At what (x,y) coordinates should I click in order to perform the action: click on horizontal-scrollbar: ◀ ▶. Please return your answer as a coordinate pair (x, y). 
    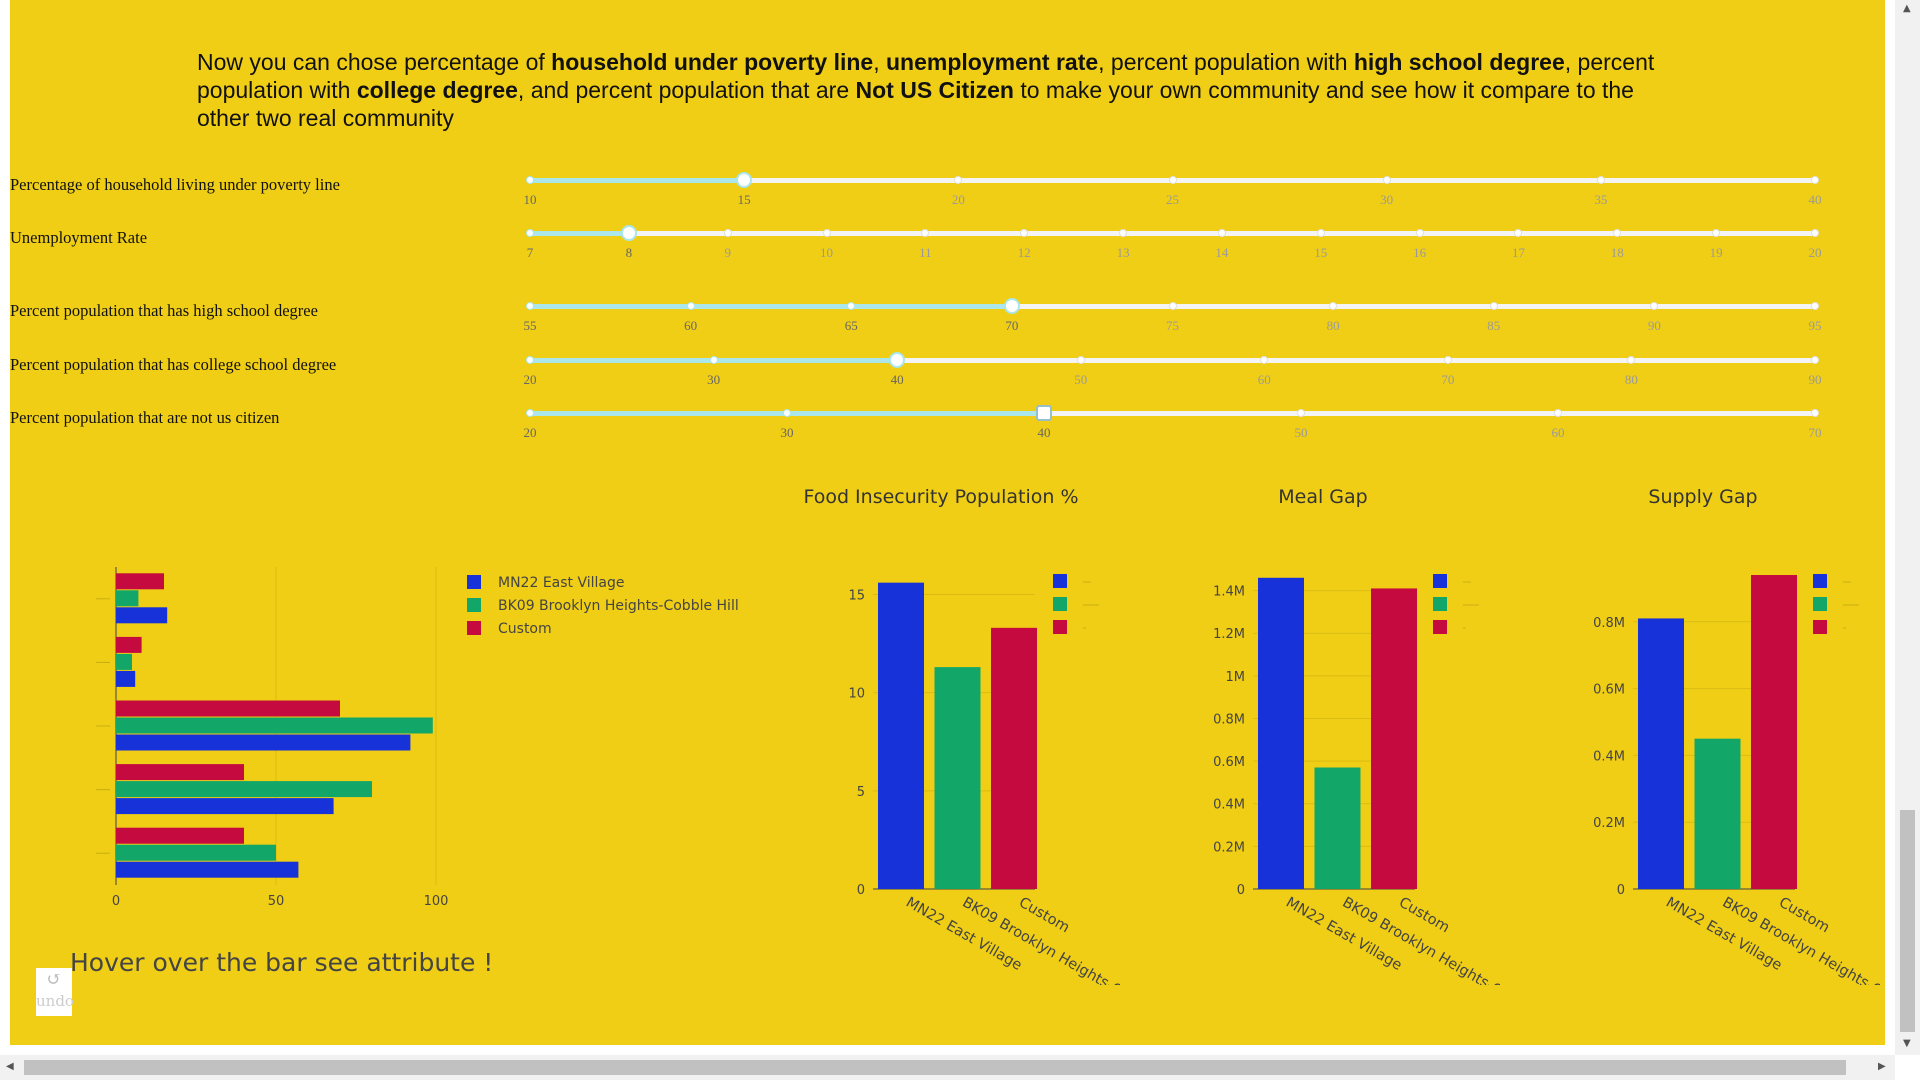
    Looking at the image, I should click on (947, 1067).